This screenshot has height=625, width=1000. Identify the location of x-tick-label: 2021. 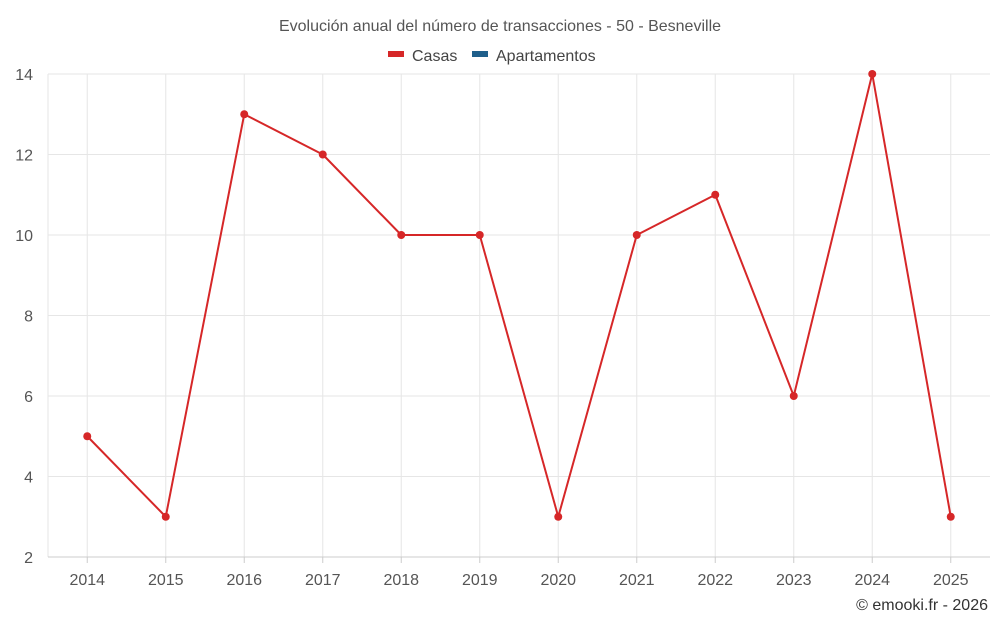
(637, 580).